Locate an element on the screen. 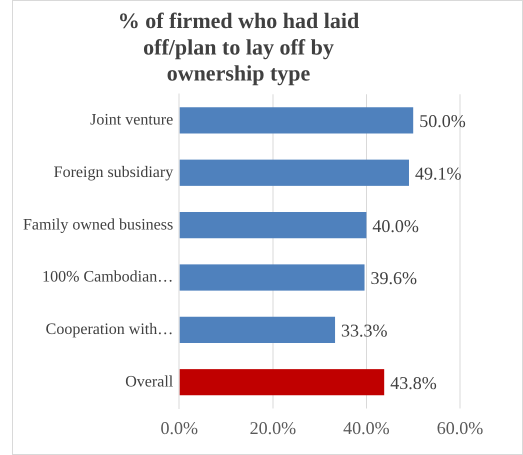  x-tick-label: 0.0% is located at coordinates (179, 428).